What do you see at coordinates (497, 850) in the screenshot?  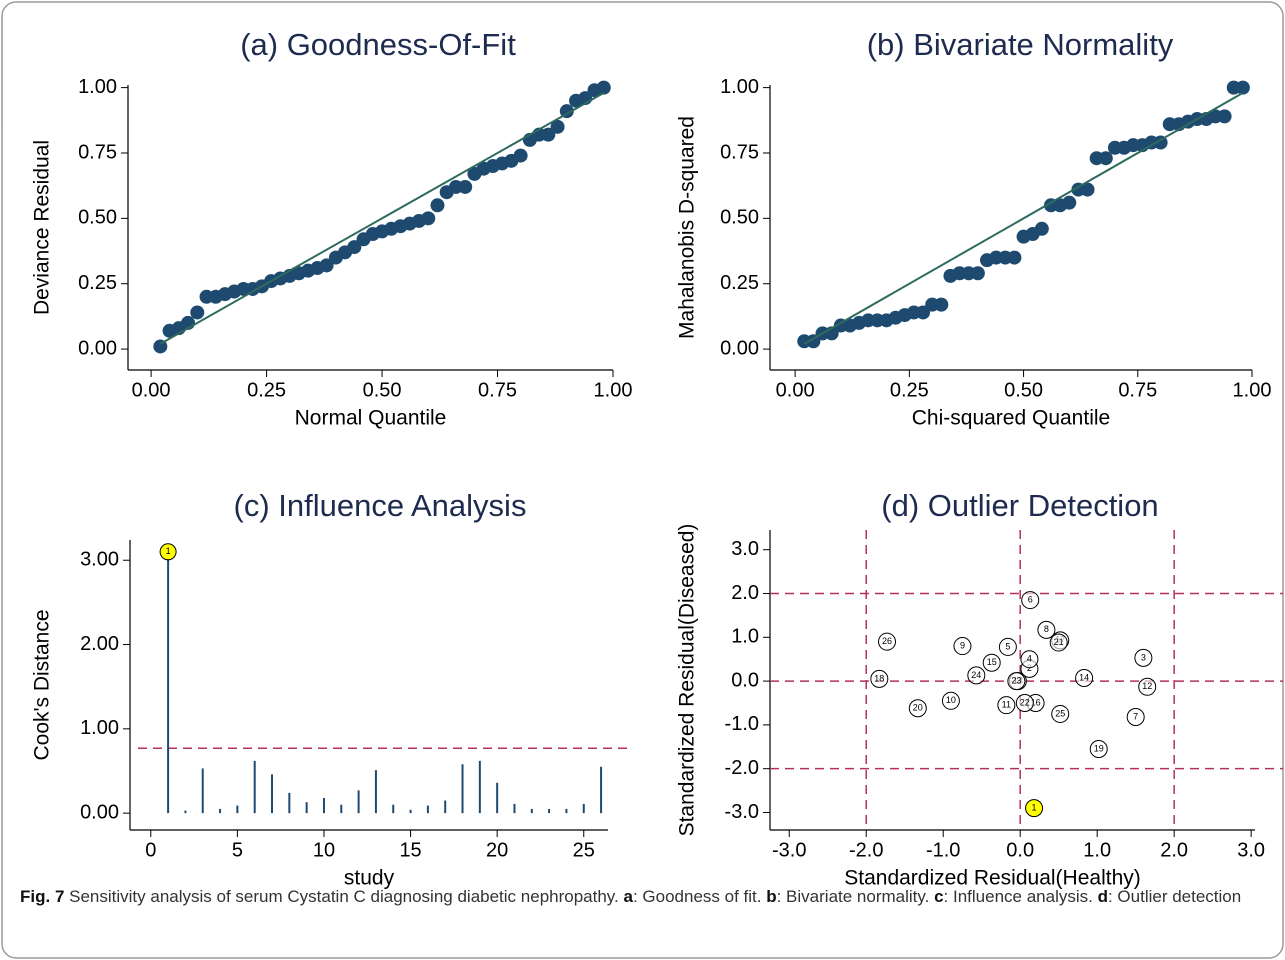 I see `x-tick-label: 20` at bounding box center [497, 850].